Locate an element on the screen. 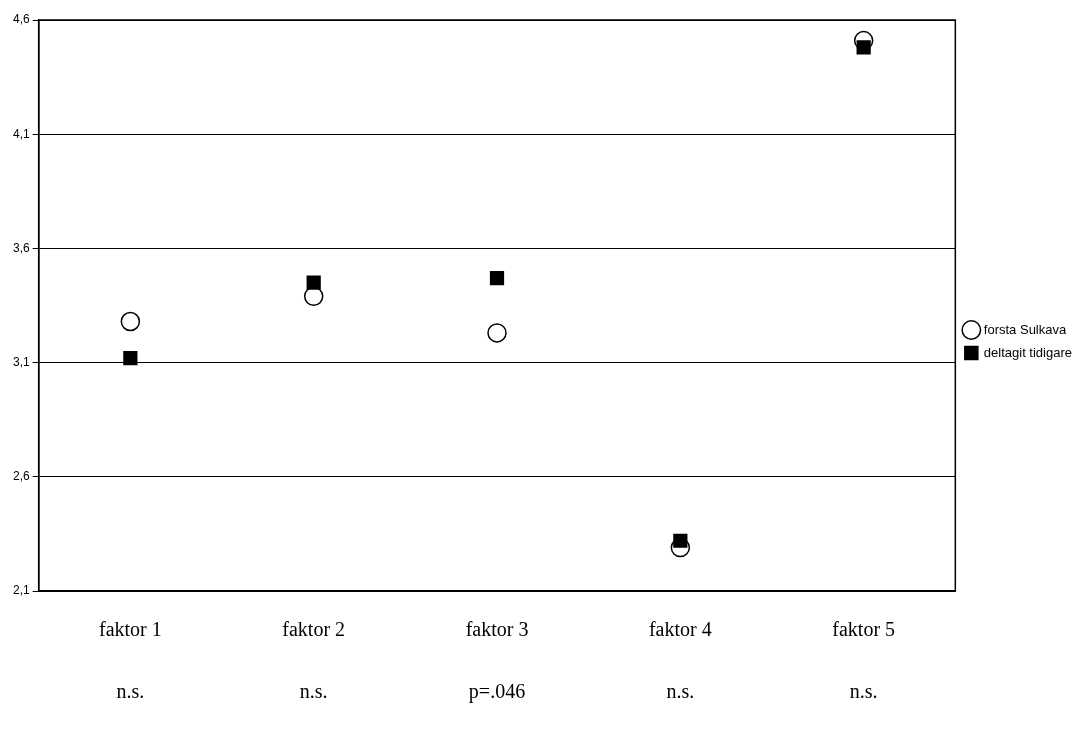 The height and width of the screenshot is (743, 1086). y-tick-label: 4,1 is located at coordinates (21, 133).